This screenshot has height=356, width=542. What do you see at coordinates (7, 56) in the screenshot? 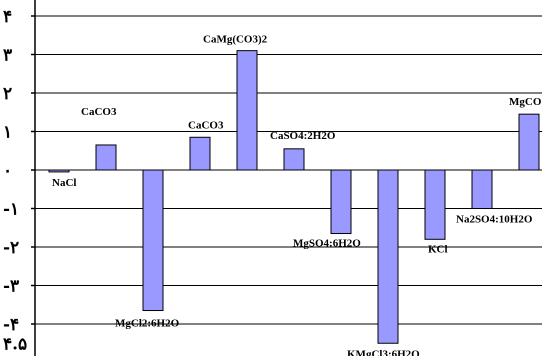
I see `y-tick-label: ۳` at bounding box center [7, 56].